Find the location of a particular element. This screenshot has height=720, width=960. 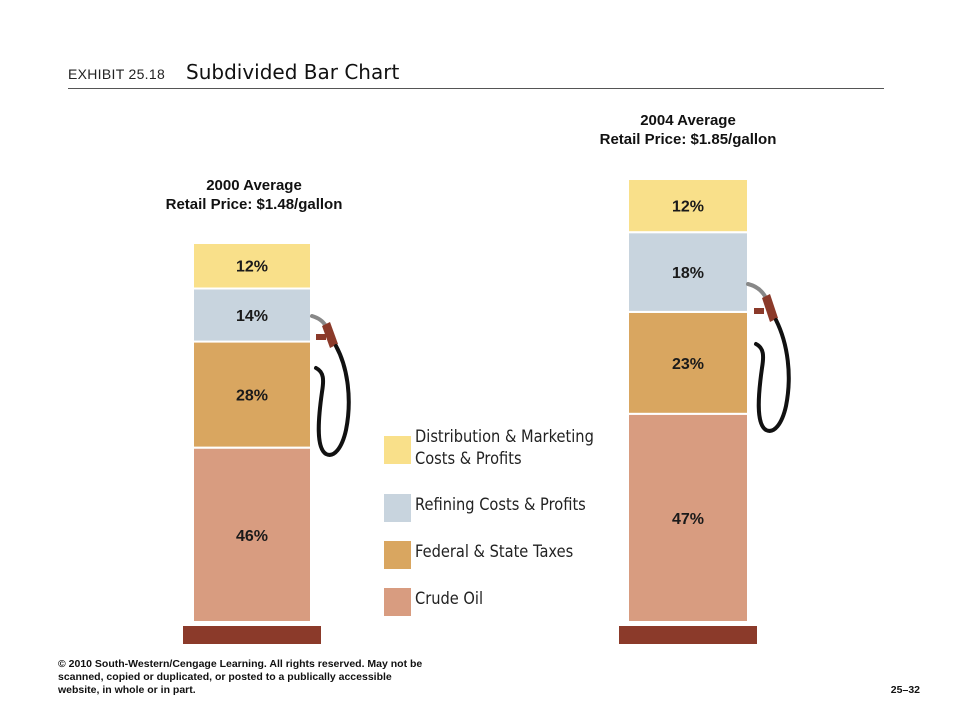

bar-title-2004-line2: Retail Price: $1.85/gallon is located at coordinates (688, 139).